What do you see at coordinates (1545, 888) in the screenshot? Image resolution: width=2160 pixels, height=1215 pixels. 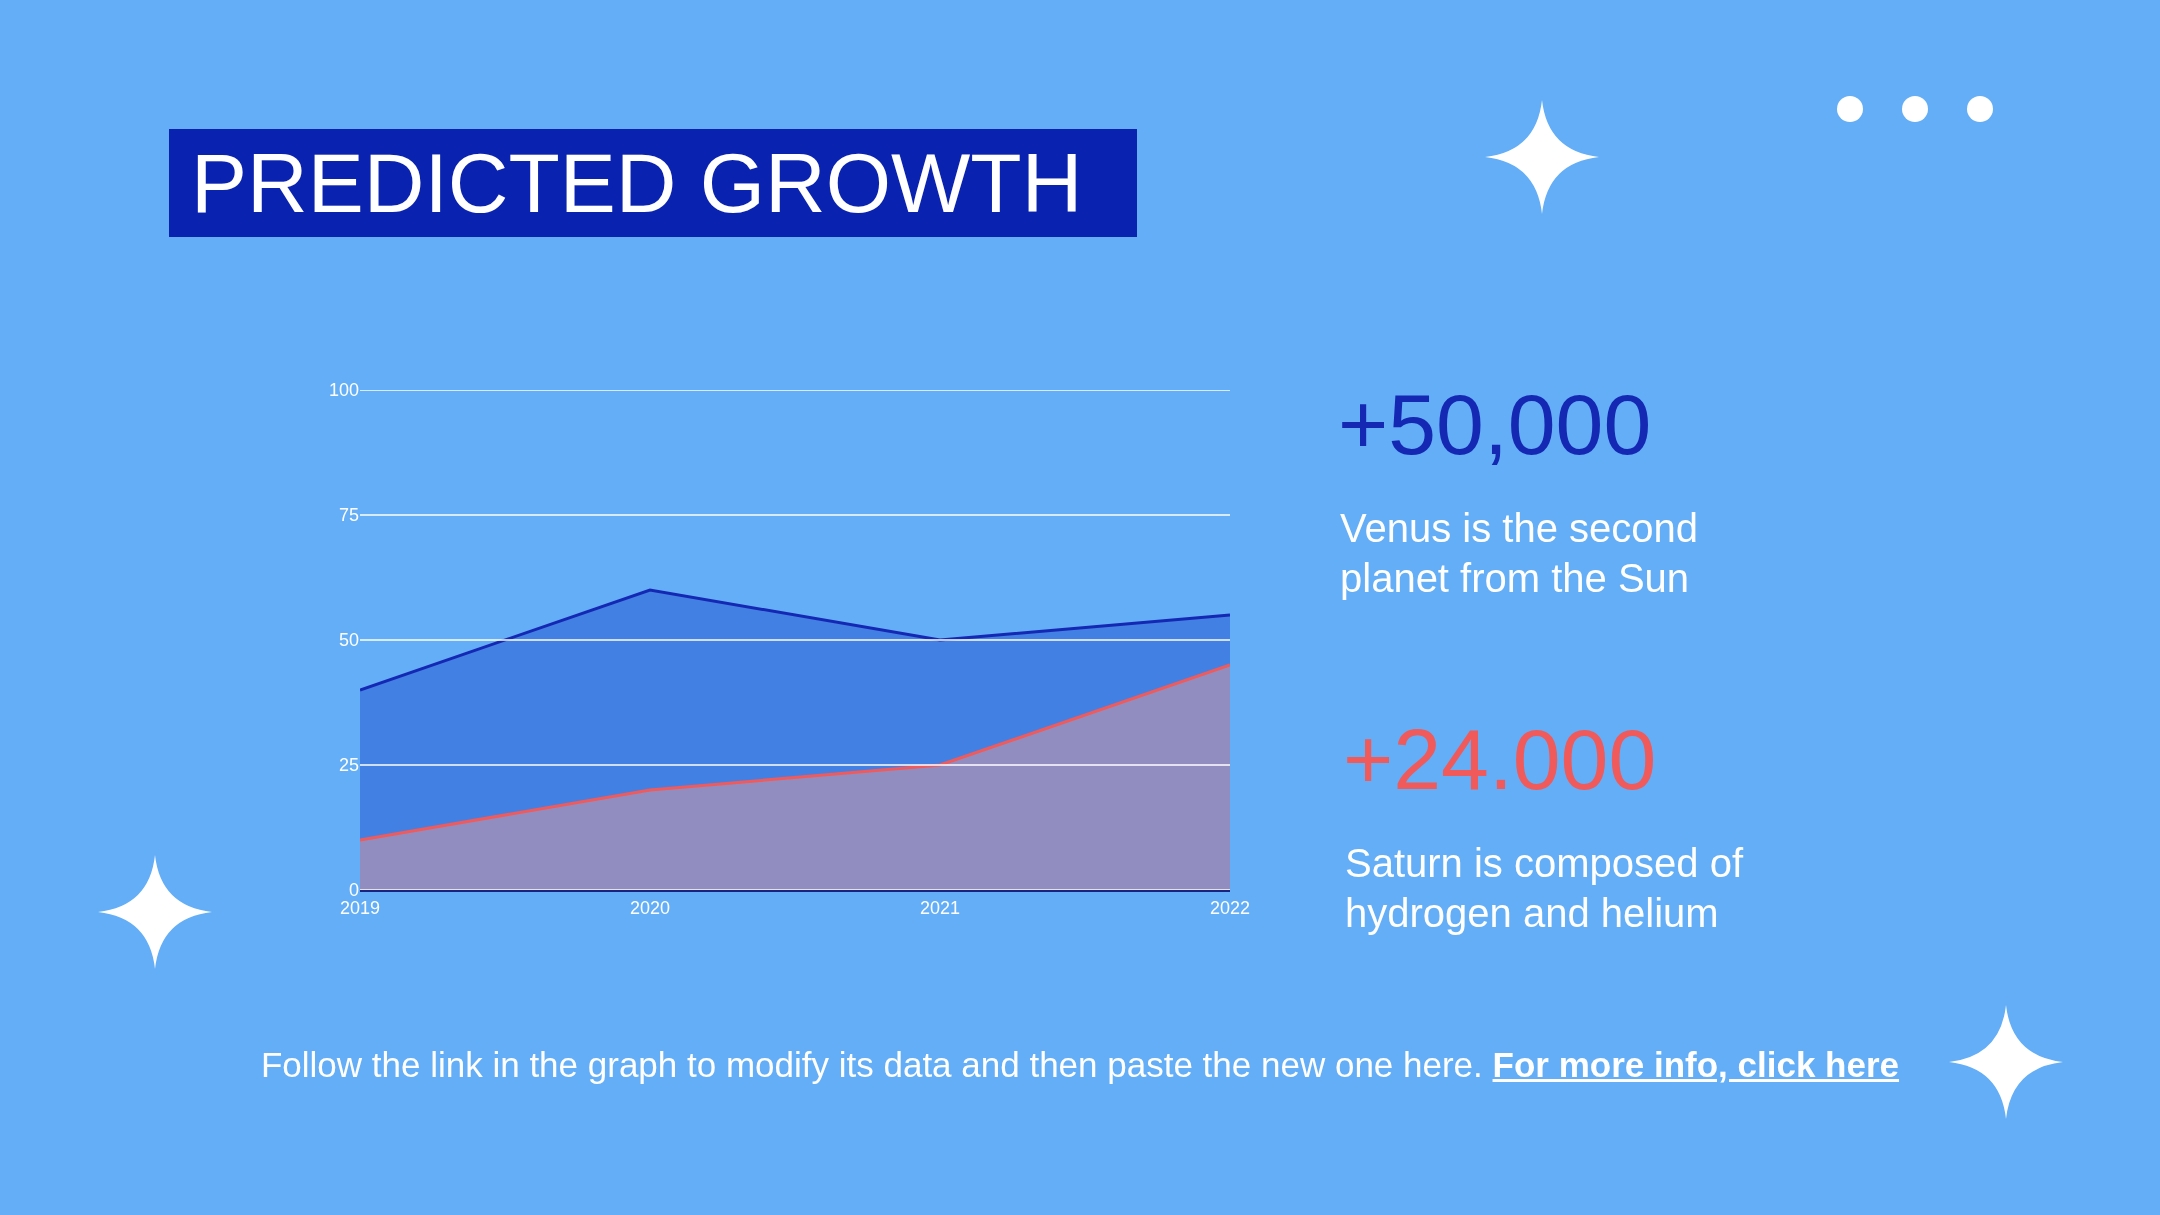 I see `text: Saturn is composed of hydrogen and helium` at bounding box center [1545, 888].